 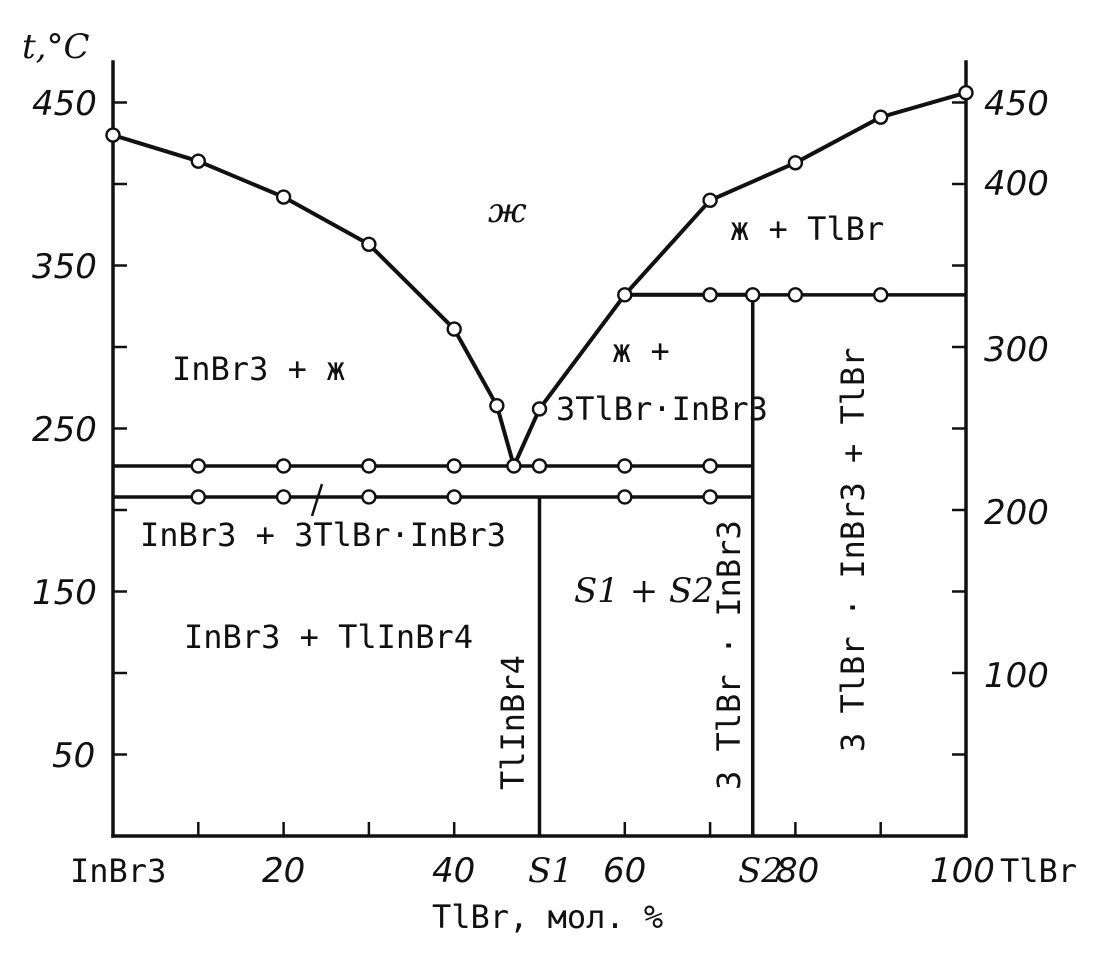 What do you see at coordinates (729, 655) in the screenshot?
I see `region-compound: 3 TlBr · InBr3` at bounding box center [729, 655].